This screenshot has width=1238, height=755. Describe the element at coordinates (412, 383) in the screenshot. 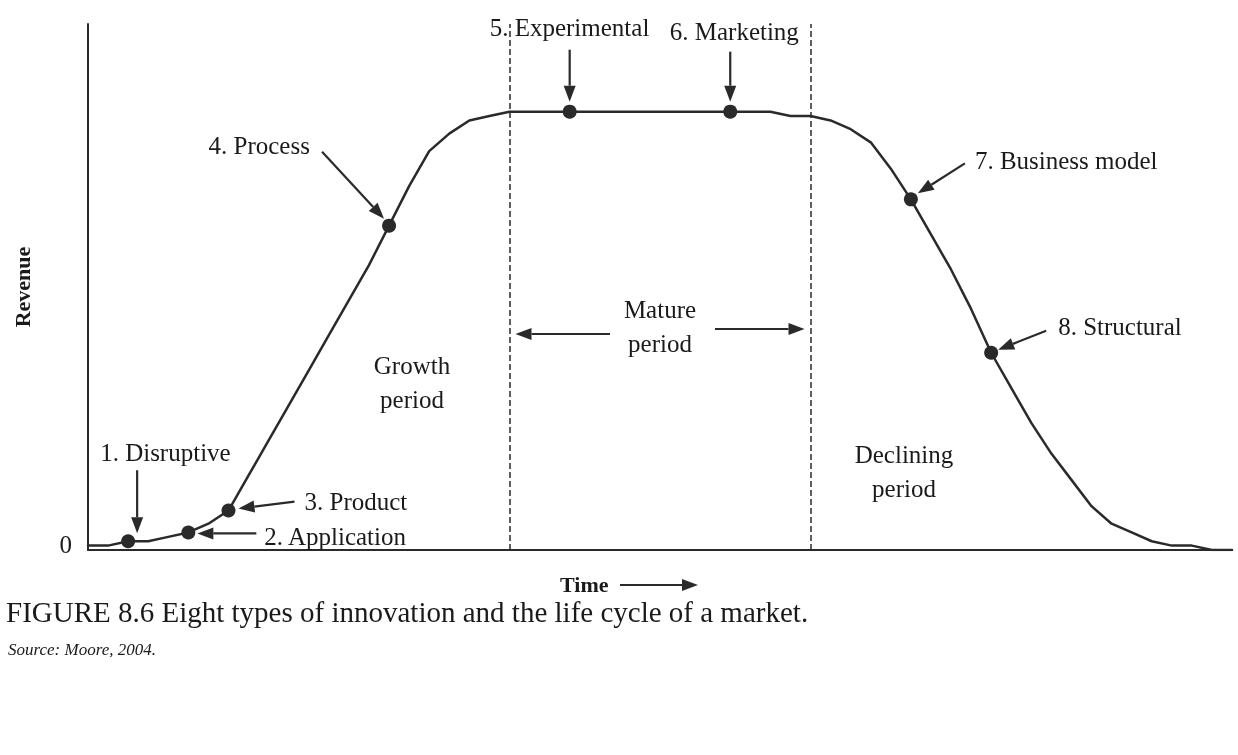

I see `annotation: Growth period` at that location.